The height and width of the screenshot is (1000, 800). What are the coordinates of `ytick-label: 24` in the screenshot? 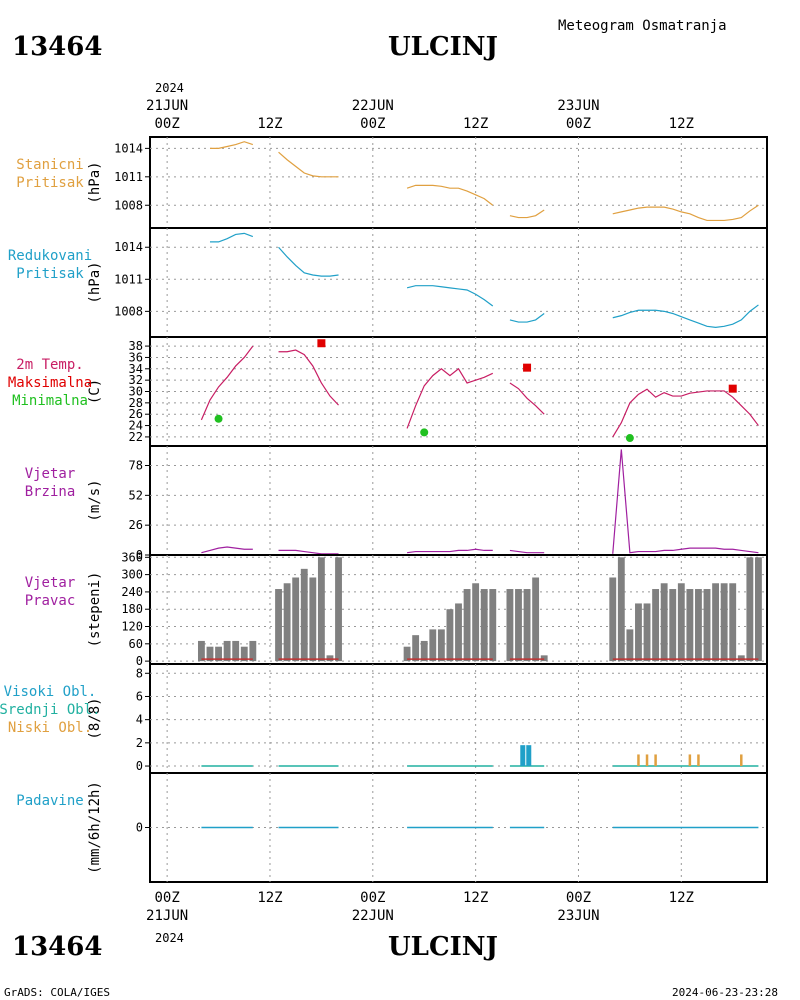 It's located at (136, 426).